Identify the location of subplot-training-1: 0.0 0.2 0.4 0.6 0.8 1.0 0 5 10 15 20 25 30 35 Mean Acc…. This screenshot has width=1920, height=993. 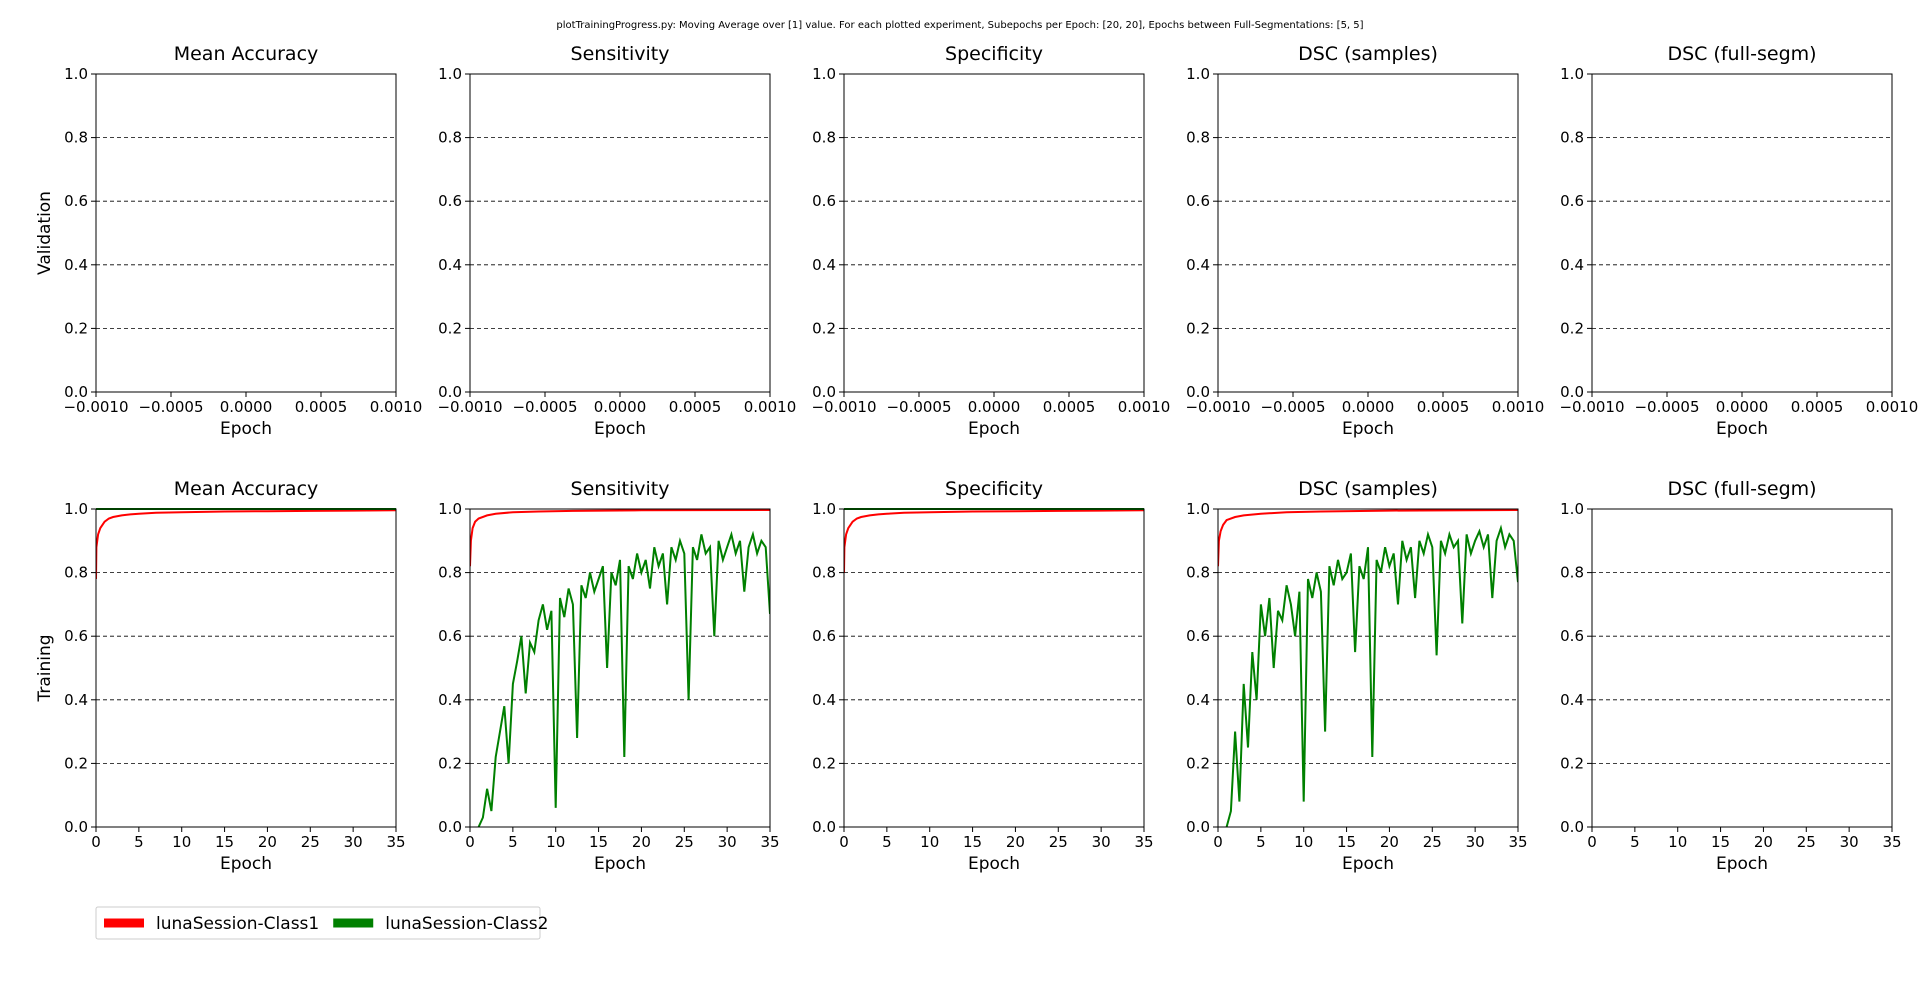
(220, 676).